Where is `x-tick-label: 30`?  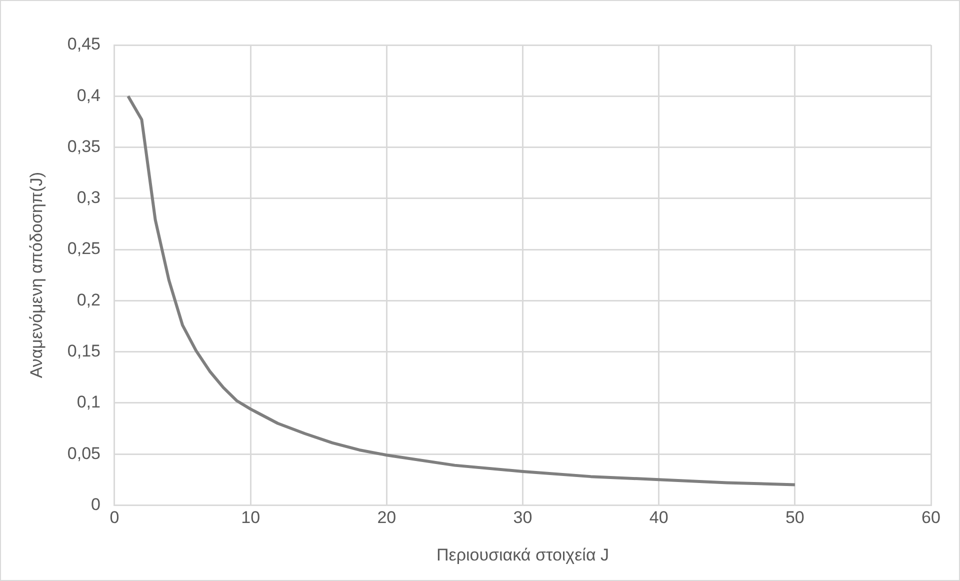 x-tick-label: 30 is located at coordinates (522, 518).